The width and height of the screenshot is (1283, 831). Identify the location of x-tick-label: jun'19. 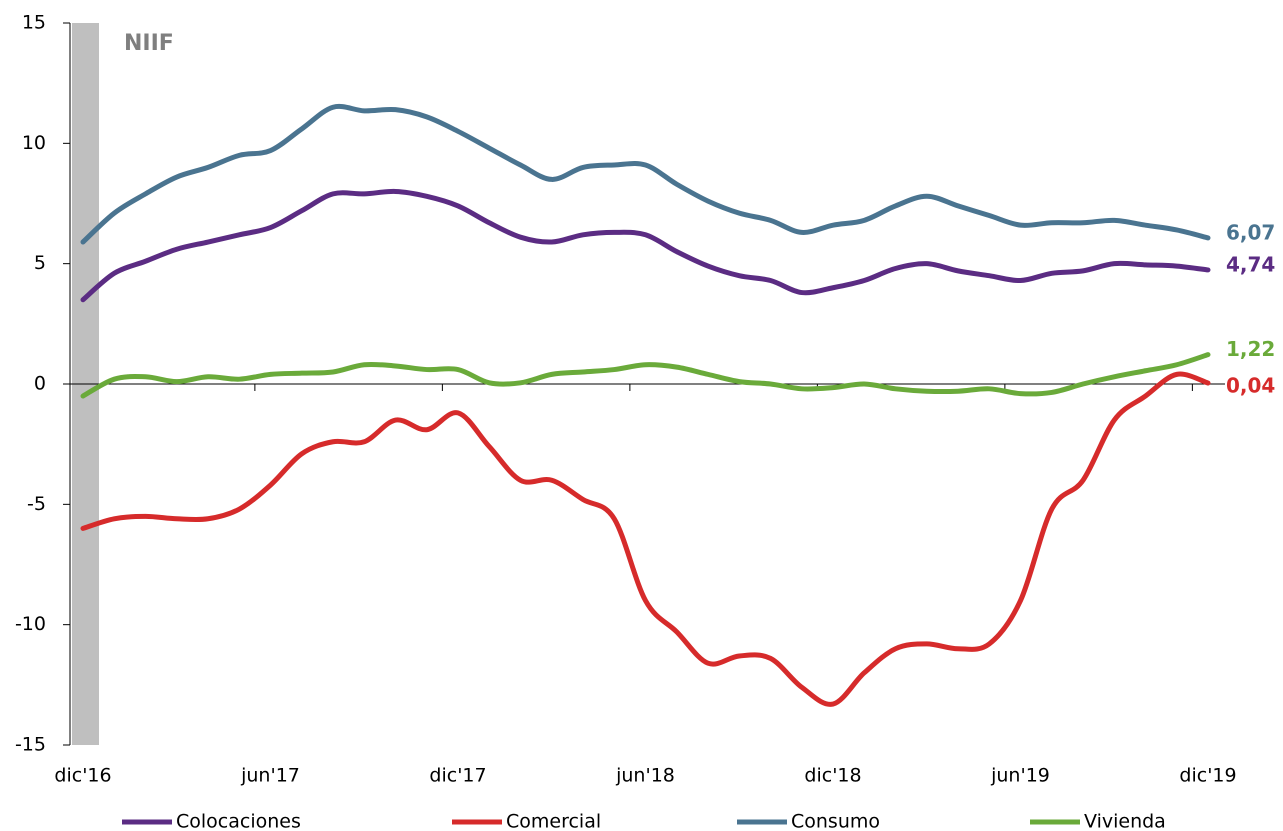
(1020, 776).